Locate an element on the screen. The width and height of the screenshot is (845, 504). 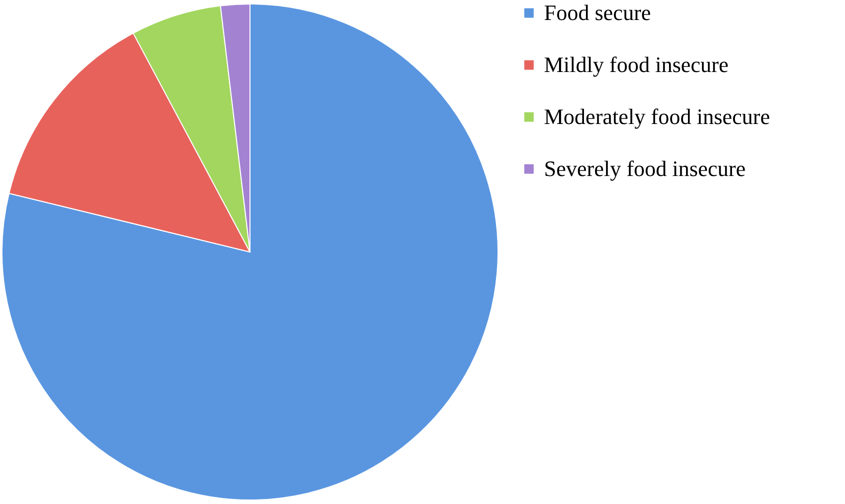
legend-label: Moderately food insecure is located at coordinates (657, 116).